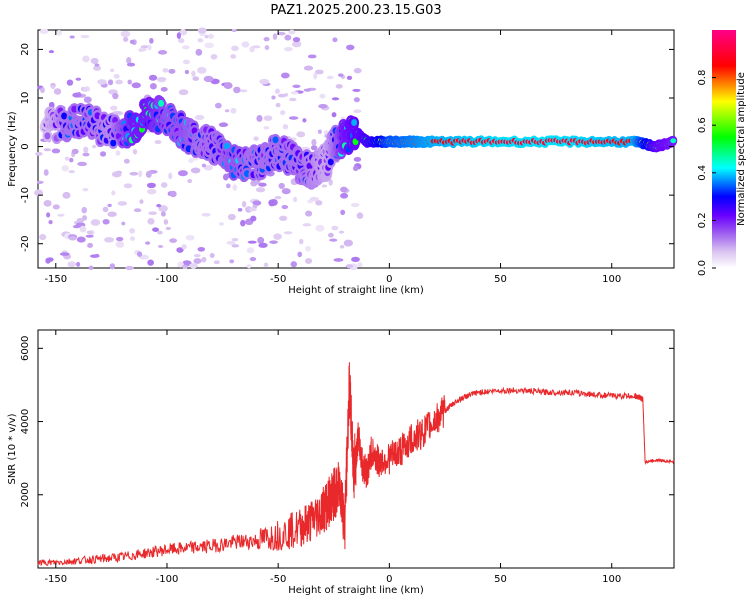 The image size is (750, 604). I want to click on snr-x-tick-label: -100, so click(167, 579).